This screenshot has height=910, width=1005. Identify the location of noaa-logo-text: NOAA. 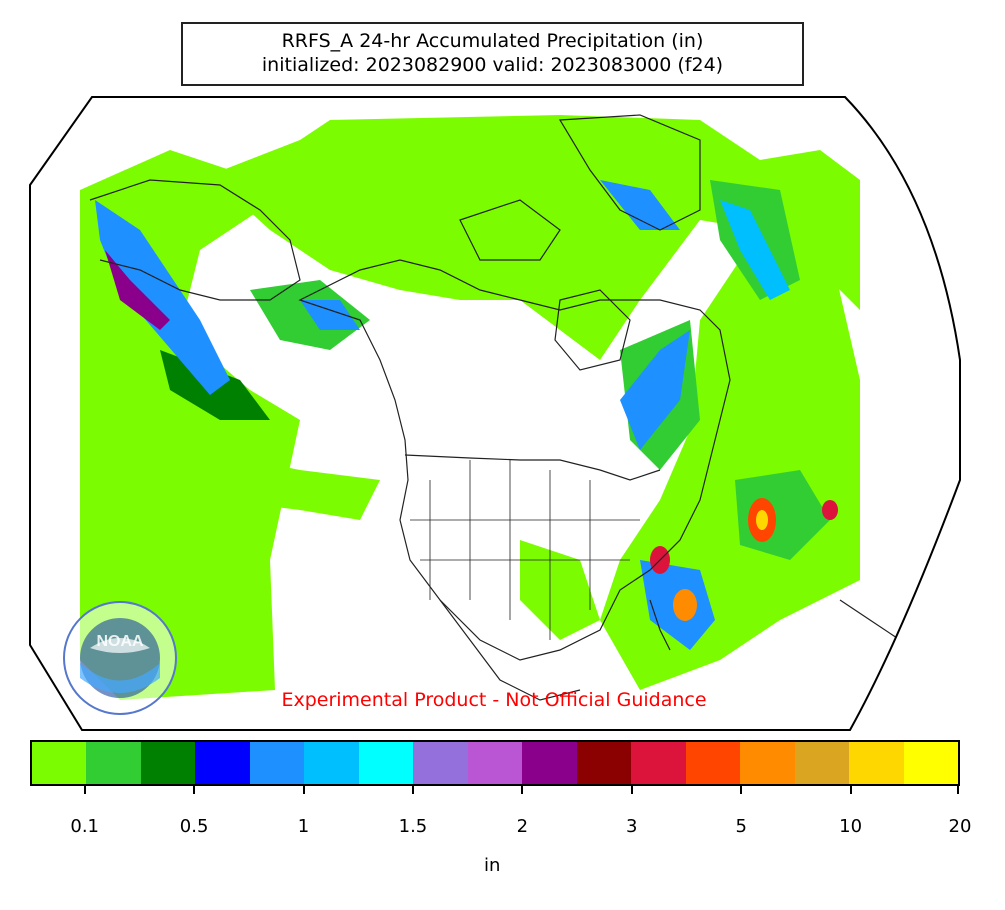
(120, 641).